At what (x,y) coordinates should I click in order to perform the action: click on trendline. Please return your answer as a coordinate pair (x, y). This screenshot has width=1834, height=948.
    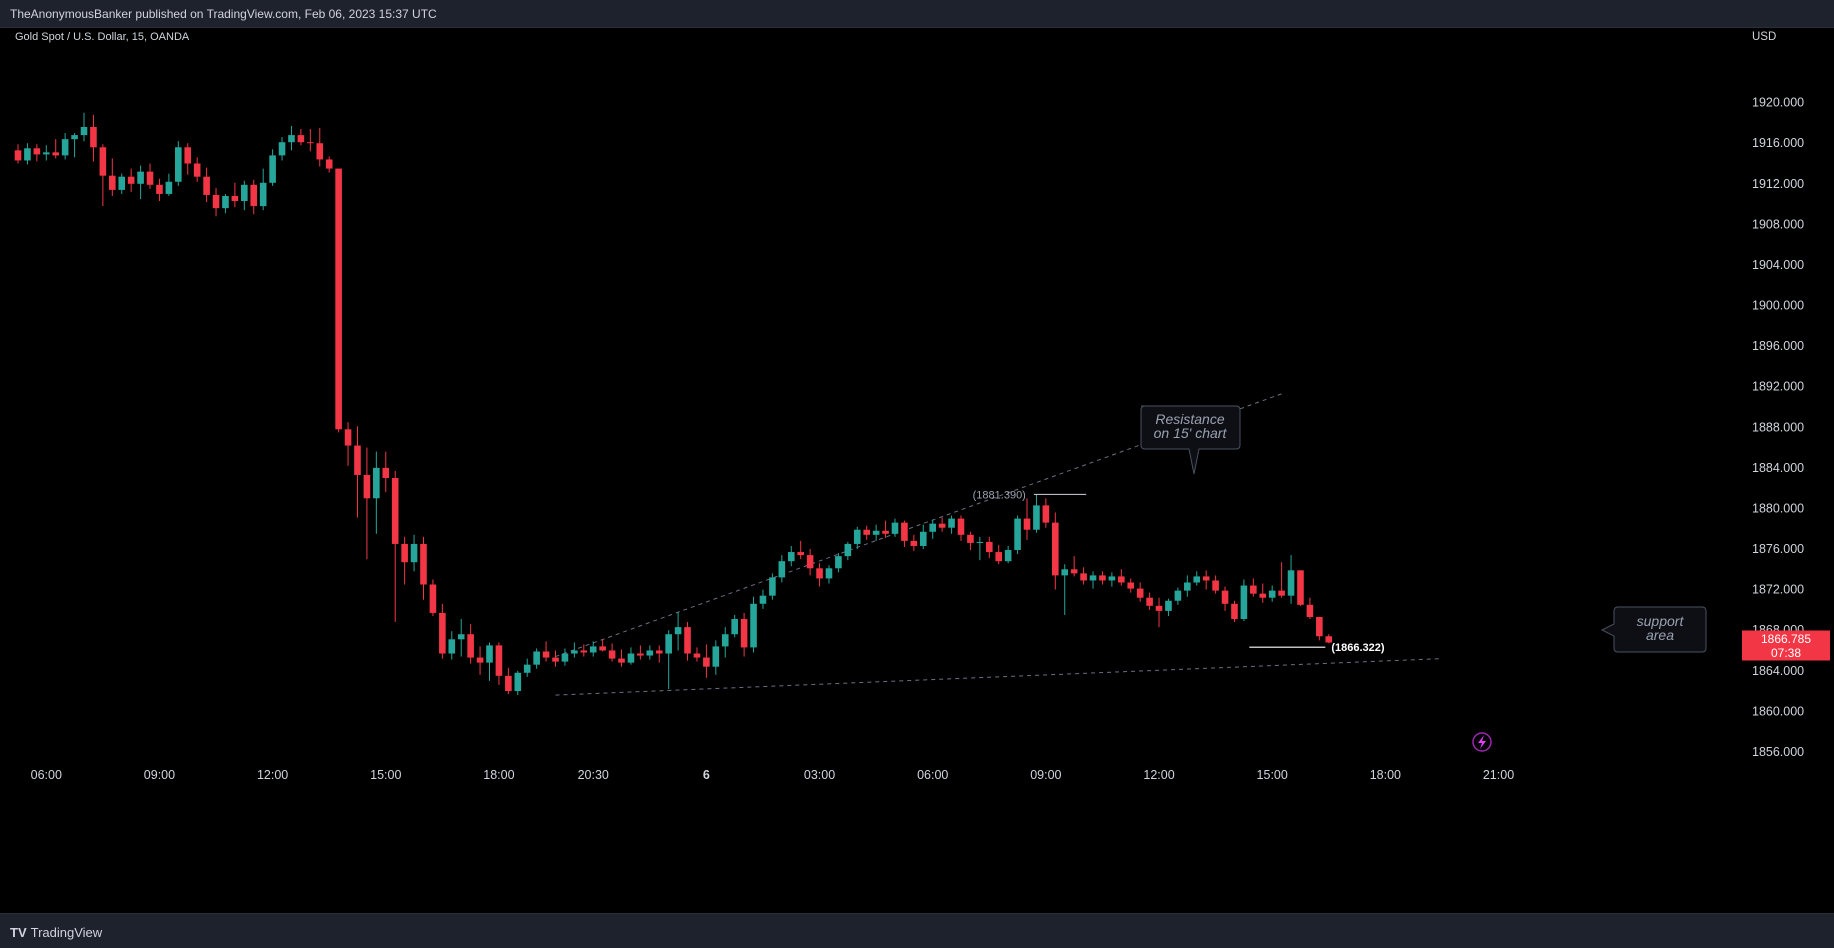
    Looking at the image, I should click on (998, 677).